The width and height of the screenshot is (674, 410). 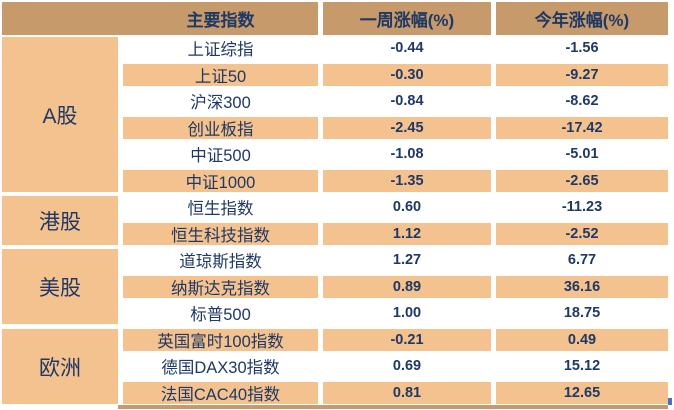 What do you see at coordinates (407, 127) in the screenshot?
I see `week-change-value: -2.45` at bounding box center [407, 127].